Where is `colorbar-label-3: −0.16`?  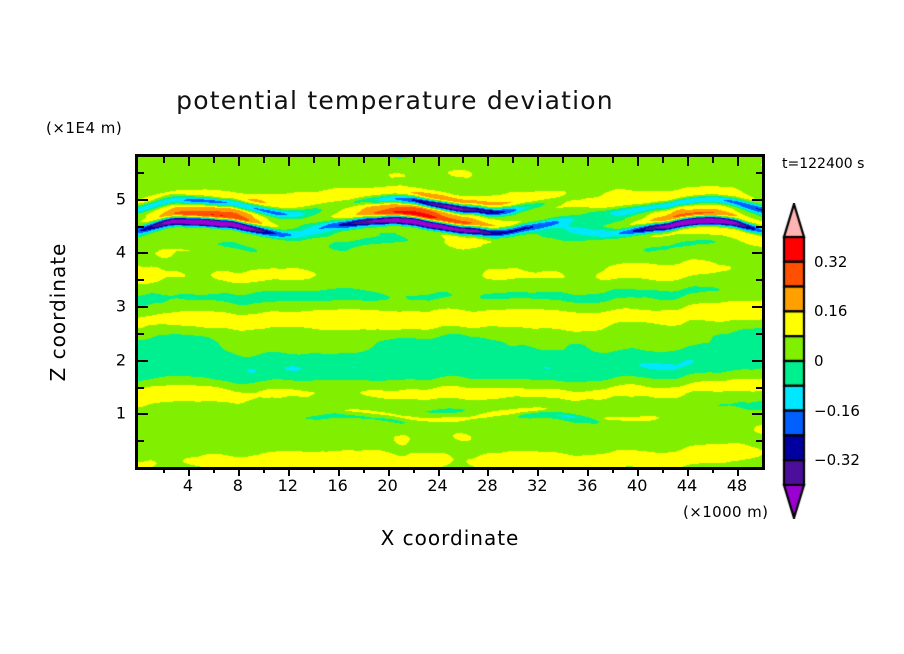 colorbar-label-3: −0.16 is located at coordinates (837, 410).